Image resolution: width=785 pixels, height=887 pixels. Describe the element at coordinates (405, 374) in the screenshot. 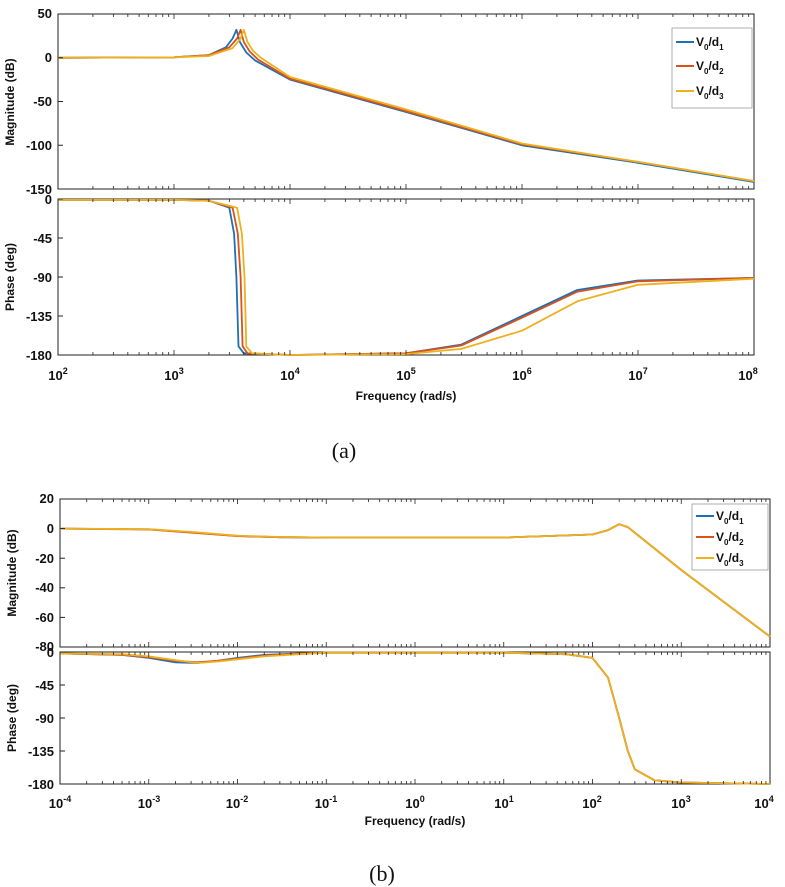

I see `chart-a-xtick-label: 10⁵` at that location.